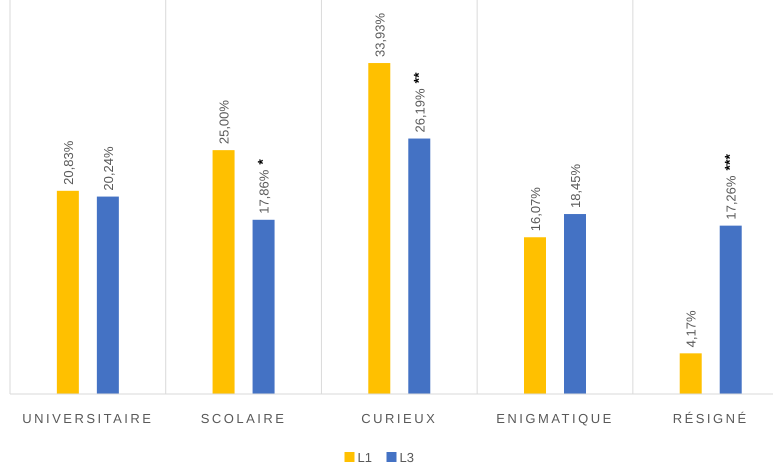  I want to click on data-label: 17,26%, so click(731, 197).